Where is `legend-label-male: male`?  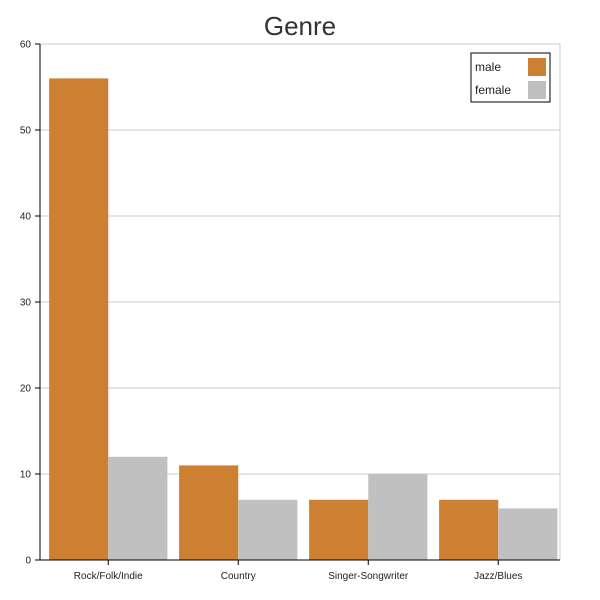 legend-label-male: male is located at coordinates (488, 67).